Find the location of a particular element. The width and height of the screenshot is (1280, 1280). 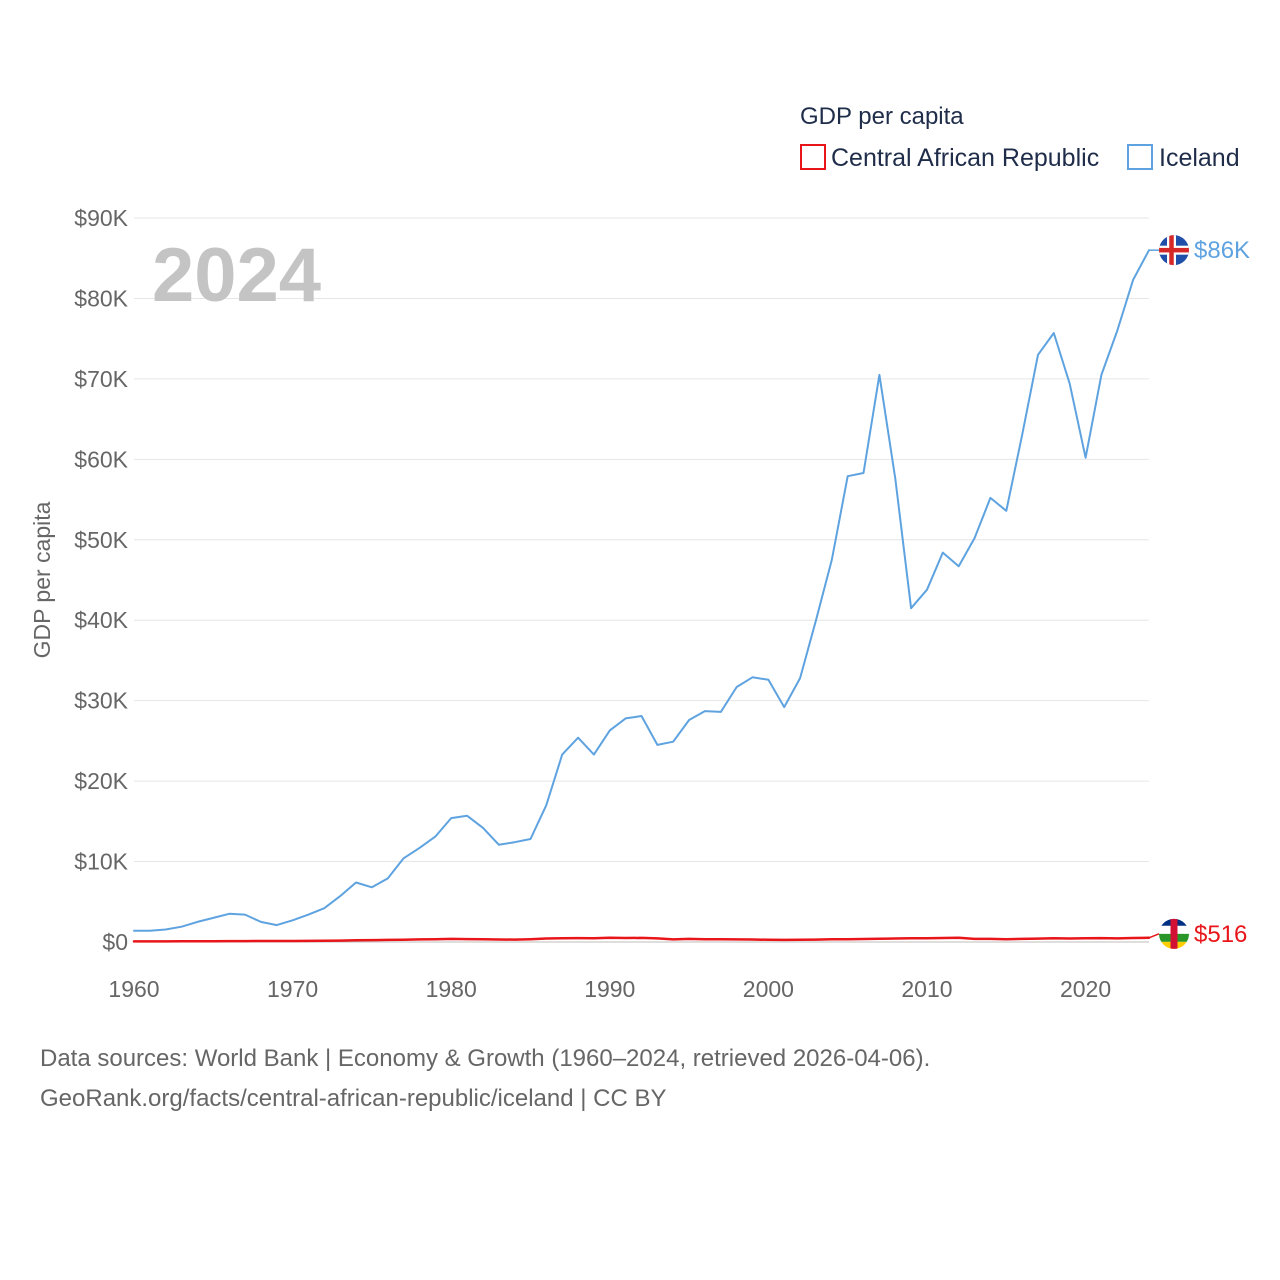

y-tick-label: $0 is located at coordinates (115, 942).